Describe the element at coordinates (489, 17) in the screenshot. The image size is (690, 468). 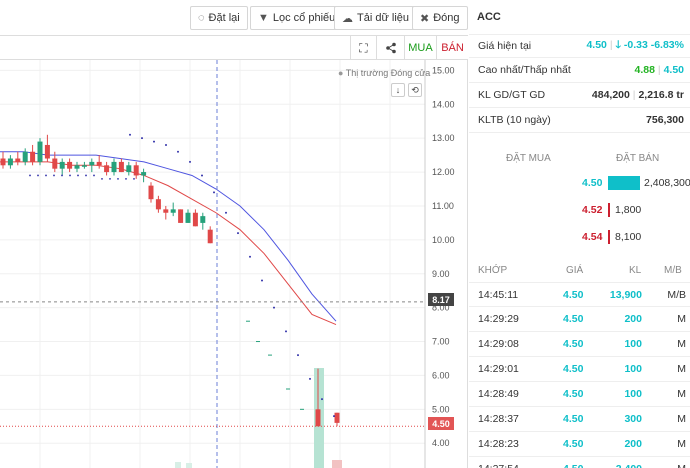
I see `stock-symbol: ACC` at that location.